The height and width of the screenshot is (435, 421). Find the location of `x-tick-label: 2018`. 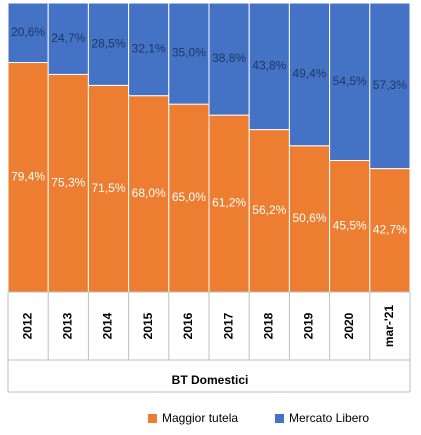

x-tick-label: 2018 is located at coordinates (268, 325).